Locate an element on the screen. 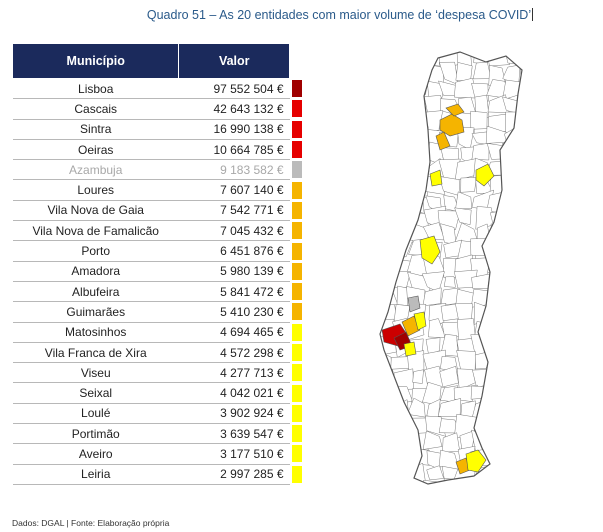 Image resolution: width=603 pixels, height=532 pixels. table-row: Viseu 4 277 713 € is located at coordinates (160, 373).